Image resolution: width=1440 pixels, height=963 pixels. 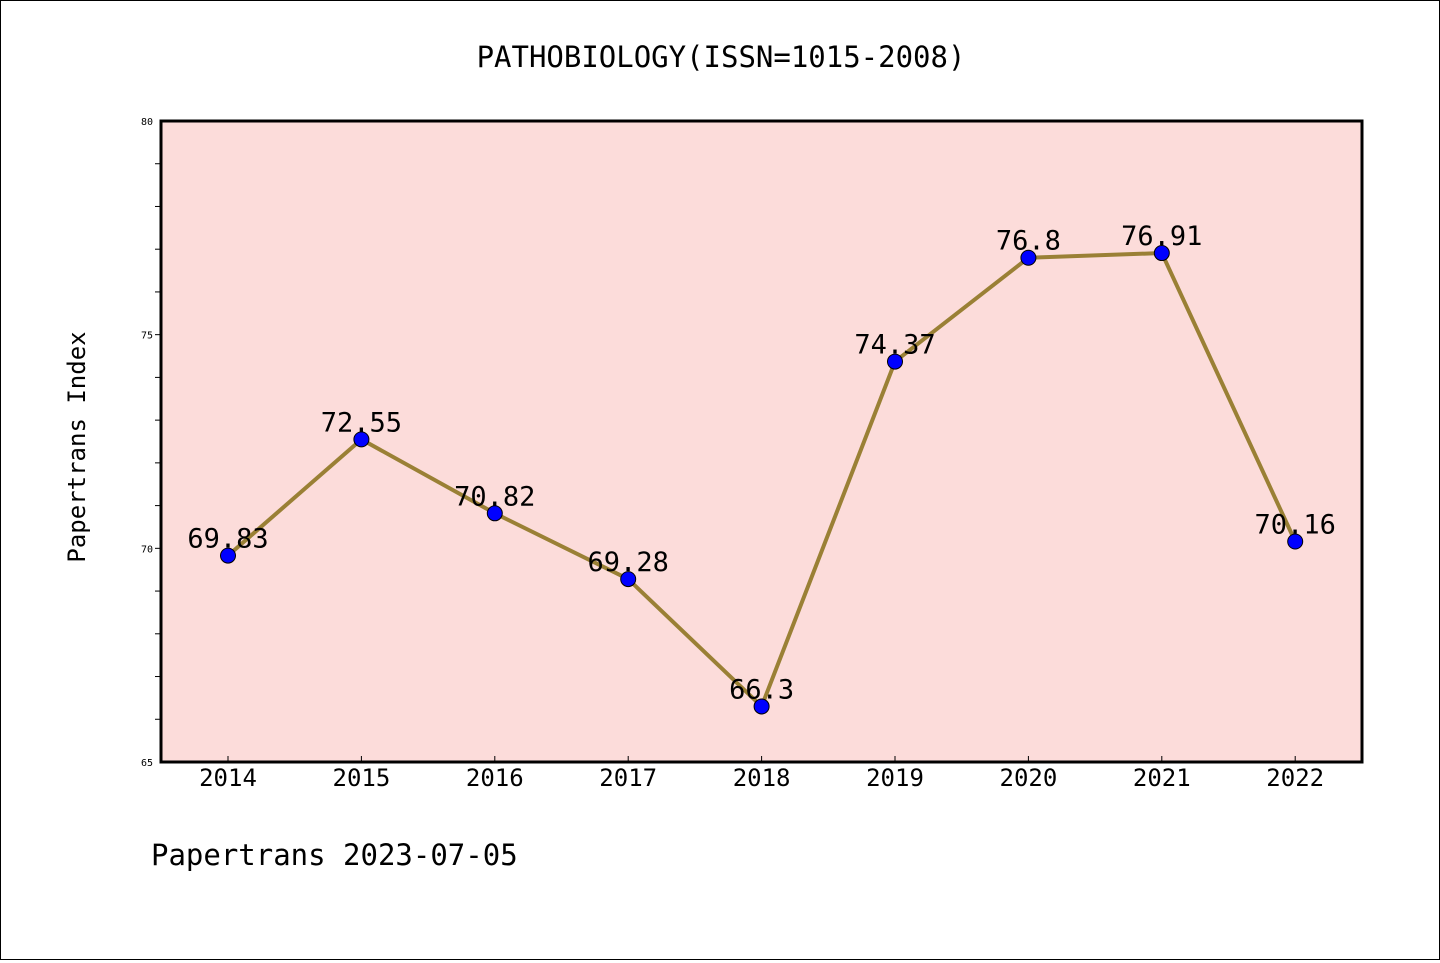 What do you see at coordinates (721, 57) in the screenshot?
I see `chart-title: PATHOBIOLOGY(ISSN=1015-2008)` at bounding box center [721, 57].